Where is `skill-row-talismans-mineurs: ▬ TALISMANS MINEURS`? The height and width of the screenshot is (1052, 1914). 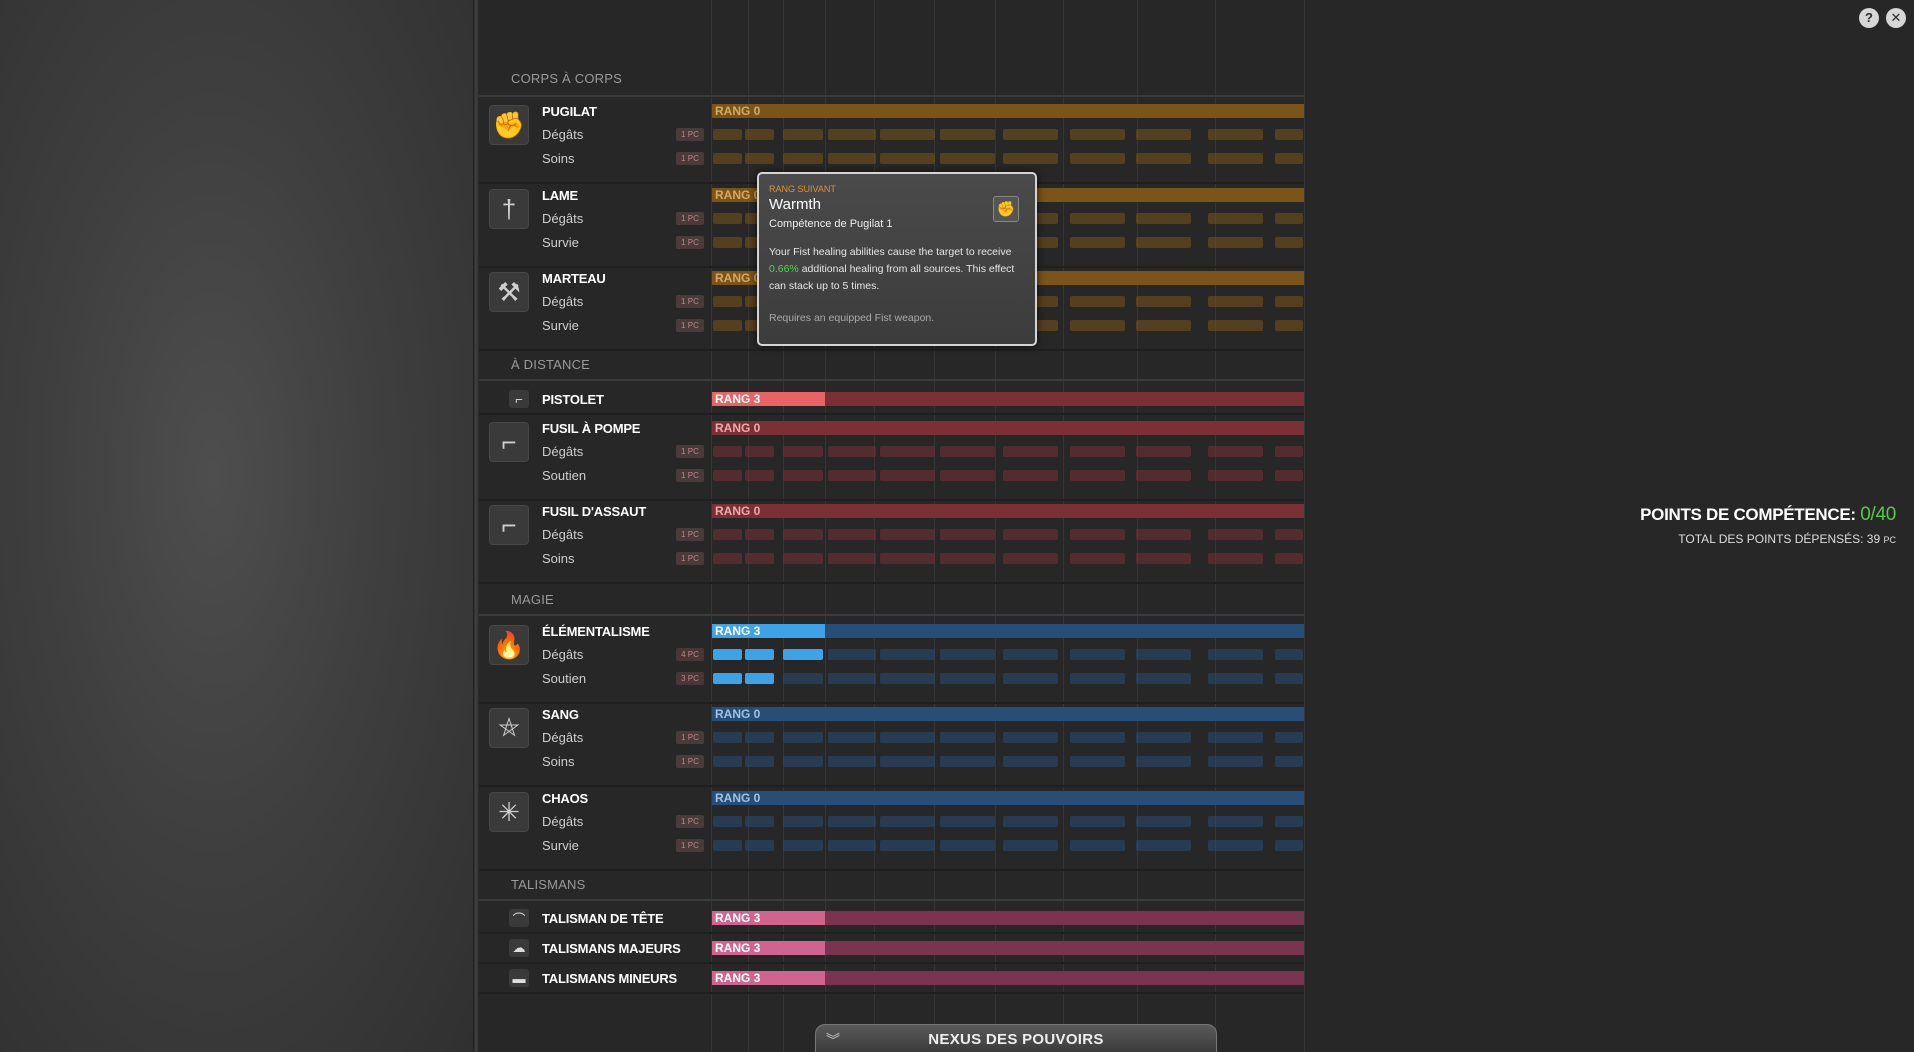
skill-row-talismans-mineurs: ▬ TALISMANS MINEURS is located at coordinates (891, 979).